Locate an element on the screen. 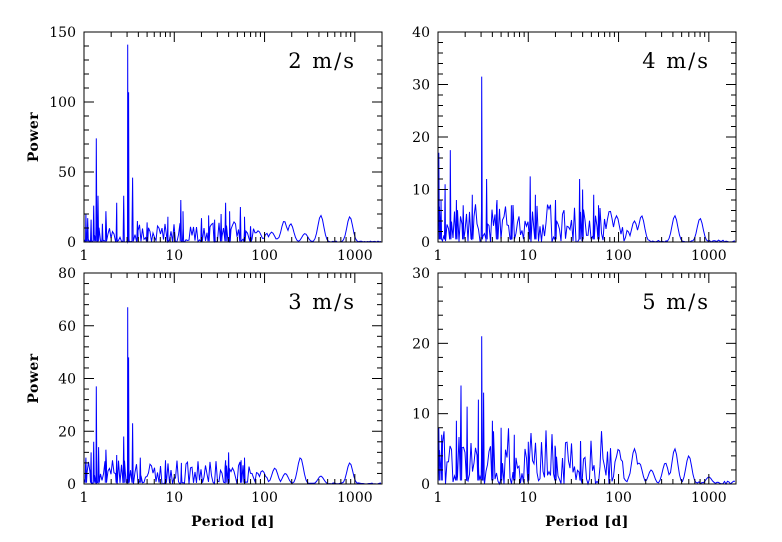 The width and height of the screenshot is (782, 542). panel-label: 4 m/s is located at coordinates (676, 61).